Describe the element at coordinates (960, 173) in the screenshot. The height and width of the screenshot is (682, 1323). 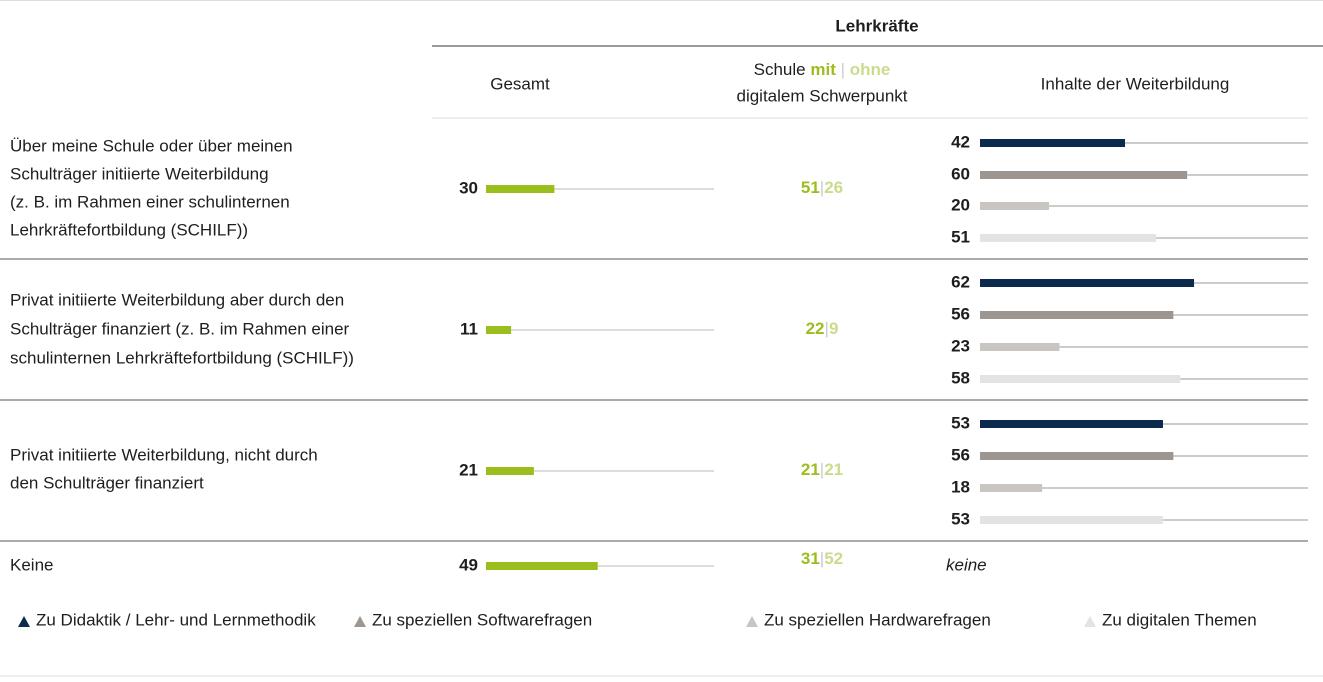
I see `value-label: 60` at that location.